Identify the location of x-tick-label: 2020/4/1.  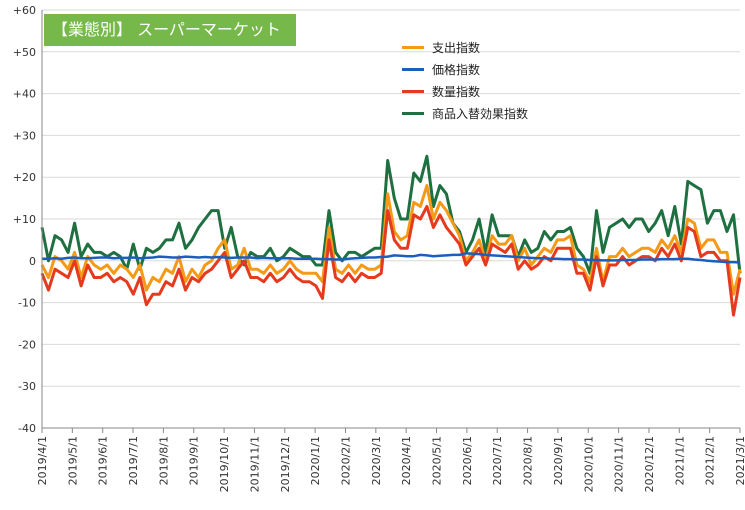
(406, 460).